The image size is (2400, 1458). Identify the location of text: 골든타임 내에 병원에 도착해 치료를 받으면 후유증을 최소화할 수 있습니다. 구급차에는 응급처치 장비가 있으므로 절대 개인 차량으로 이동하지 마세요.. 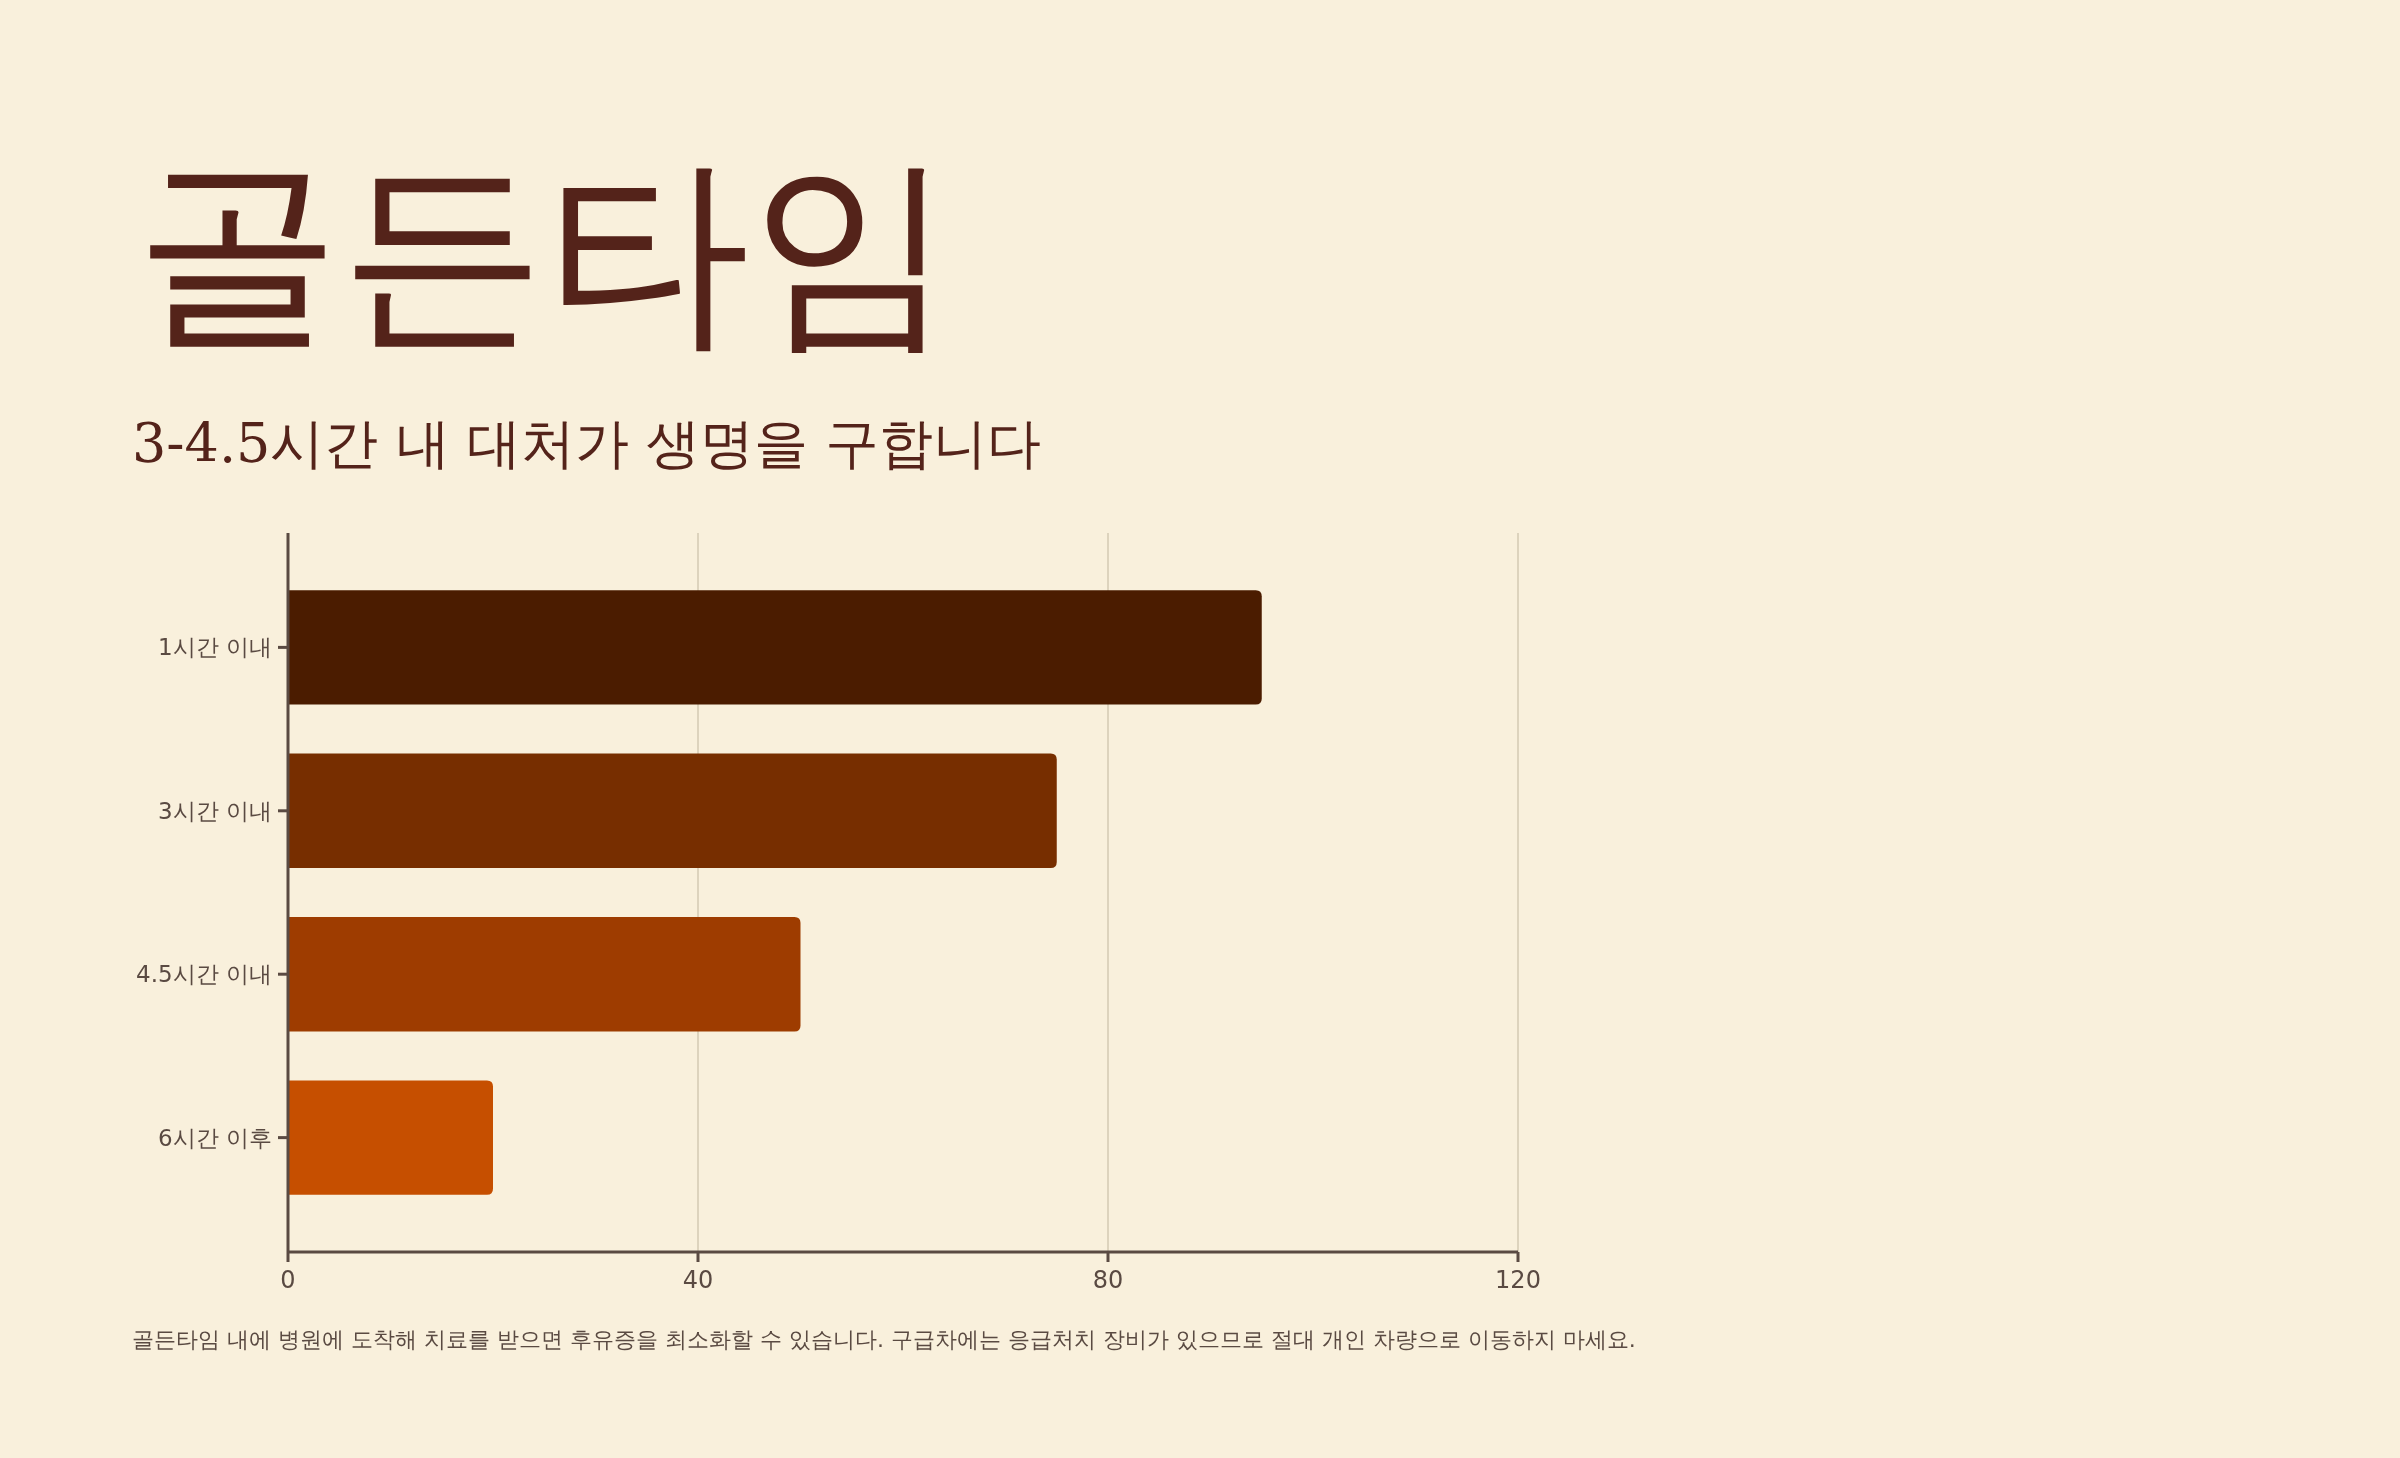
(884, 1339).